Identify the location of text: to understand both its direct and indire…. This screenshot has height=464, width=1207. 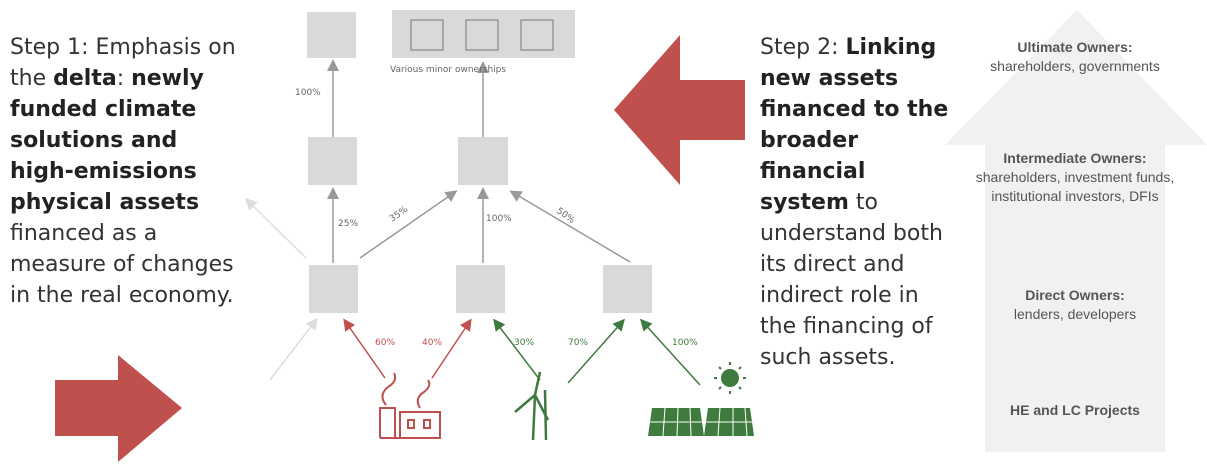
(851, 280).